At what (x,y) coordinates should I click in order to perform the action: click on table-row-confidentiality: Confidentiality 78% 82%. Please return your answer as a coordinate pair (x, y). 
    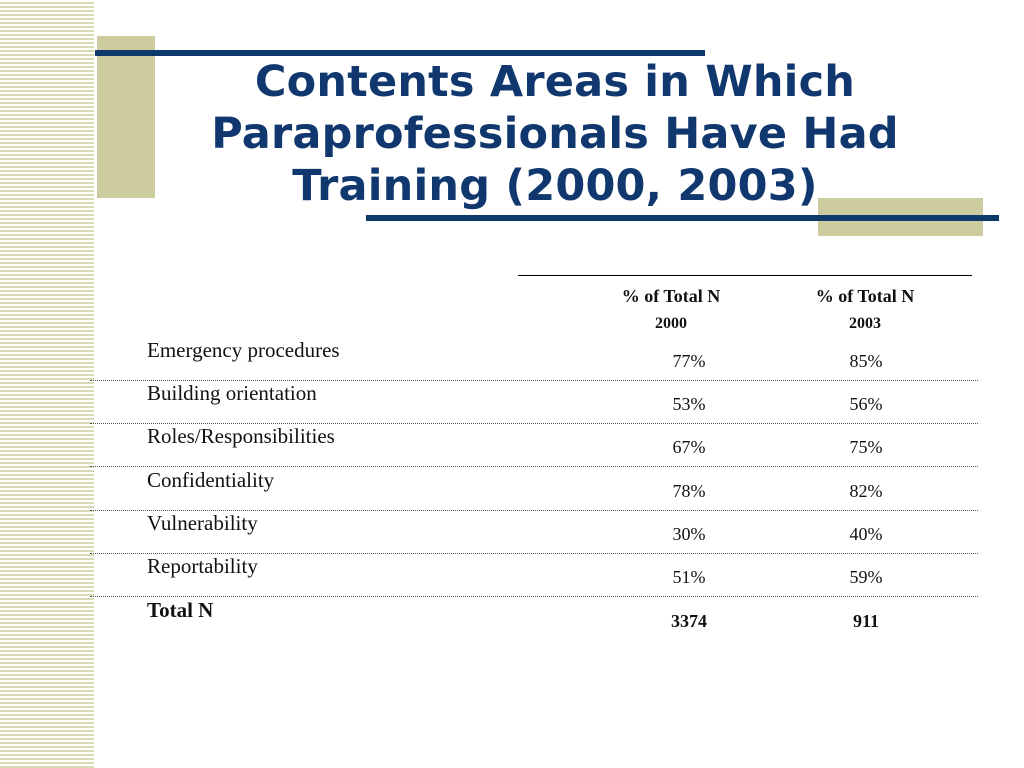
    Looking at the image, I should click on (534, 489).